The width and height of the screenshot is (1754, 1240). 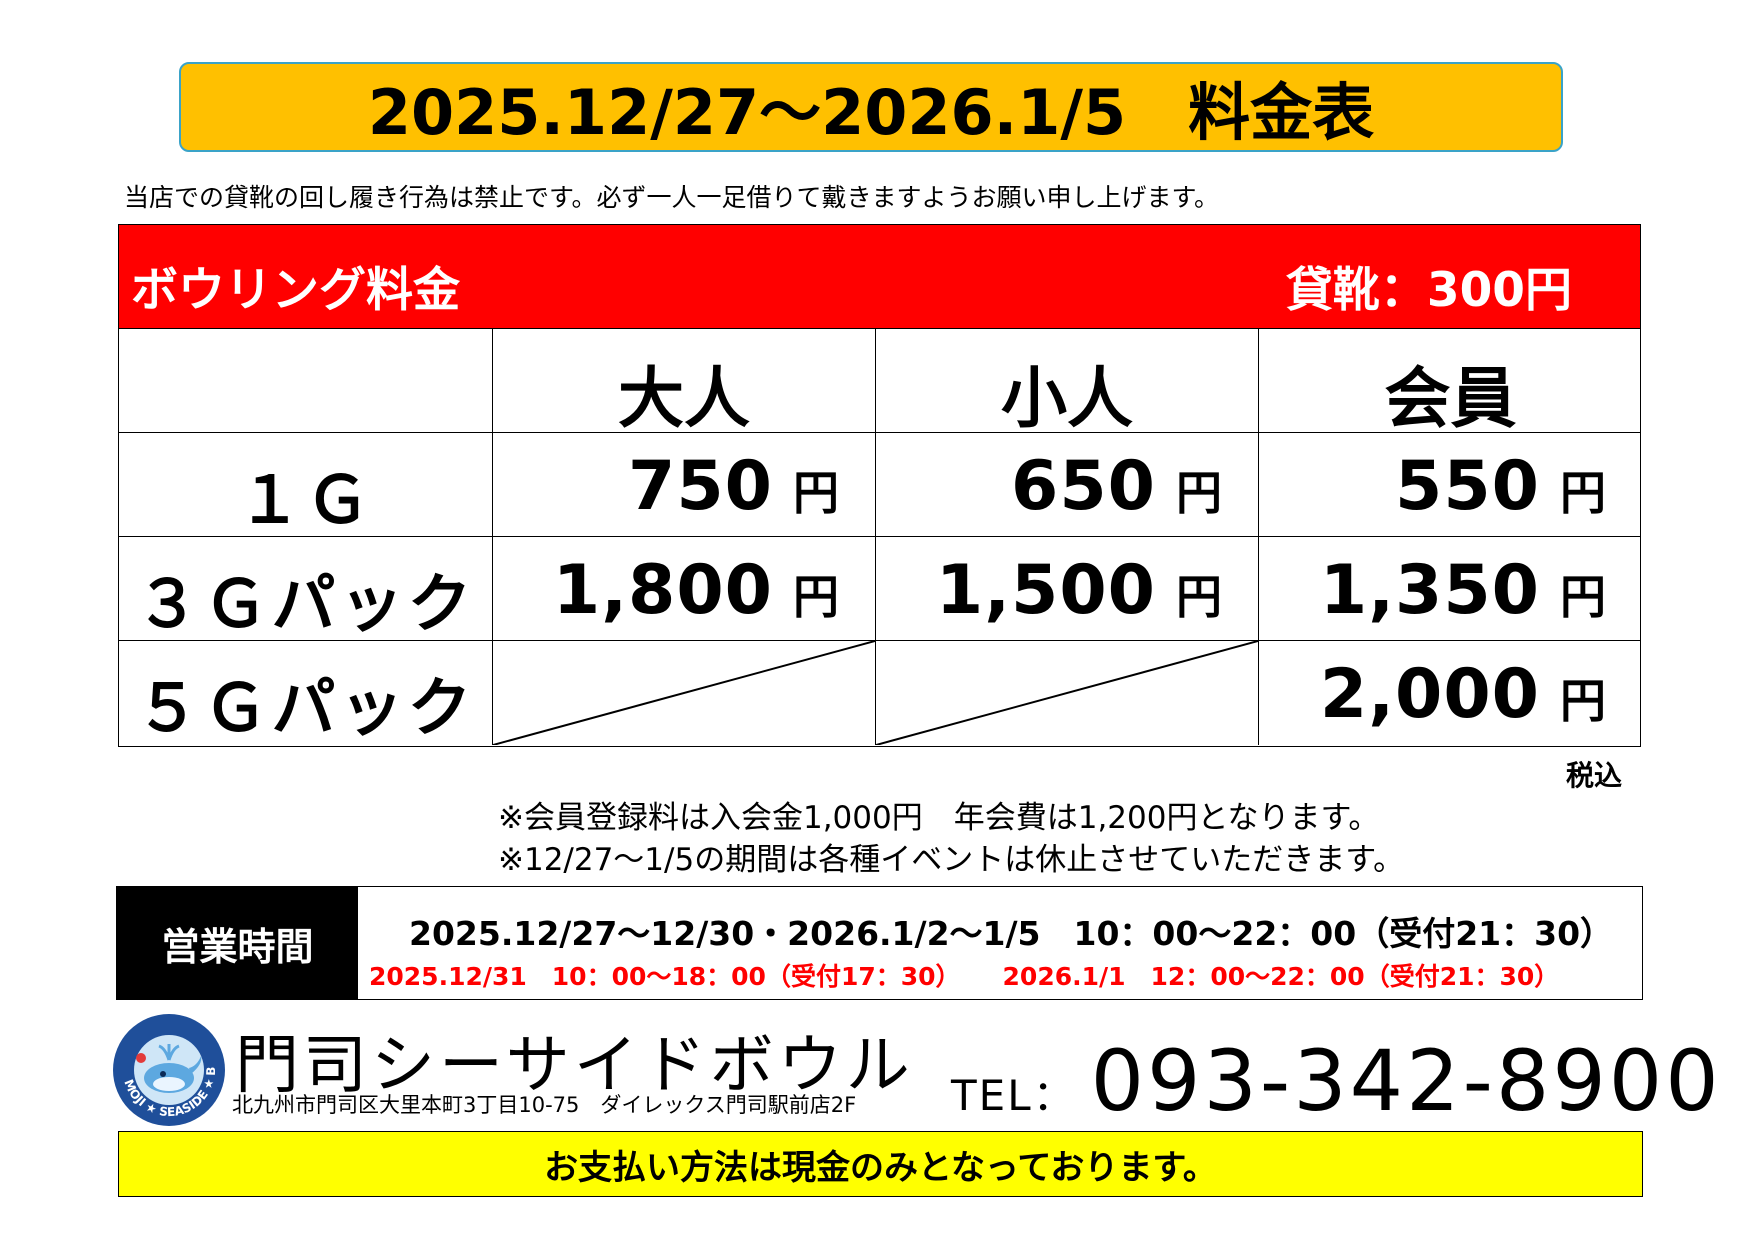 I want to click on price-value: 1,500, so click(x=1045, y=590).